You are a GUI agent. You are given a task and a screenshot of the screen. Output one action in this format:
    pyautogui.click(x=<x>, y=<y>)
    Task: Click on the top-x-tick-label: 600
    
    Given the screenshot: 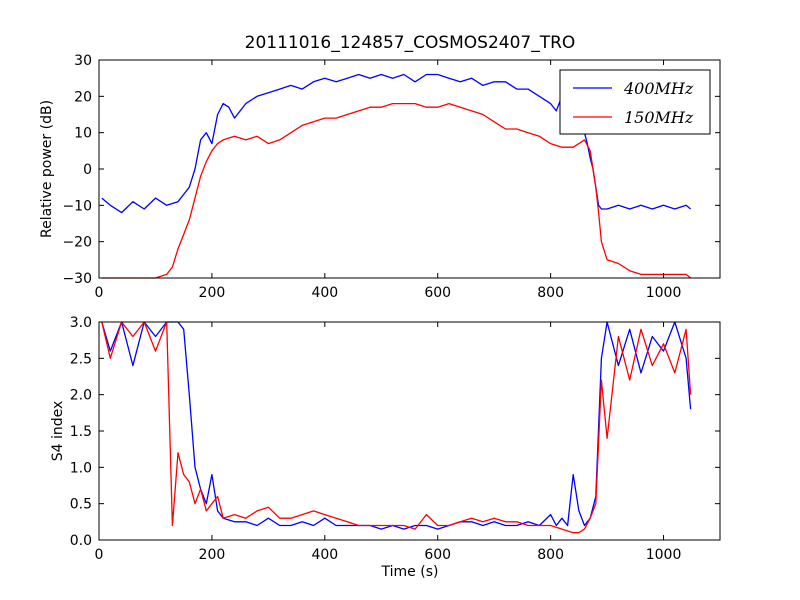 What is the action you would take?
    pyautogui.click(x=437, y=293)
    